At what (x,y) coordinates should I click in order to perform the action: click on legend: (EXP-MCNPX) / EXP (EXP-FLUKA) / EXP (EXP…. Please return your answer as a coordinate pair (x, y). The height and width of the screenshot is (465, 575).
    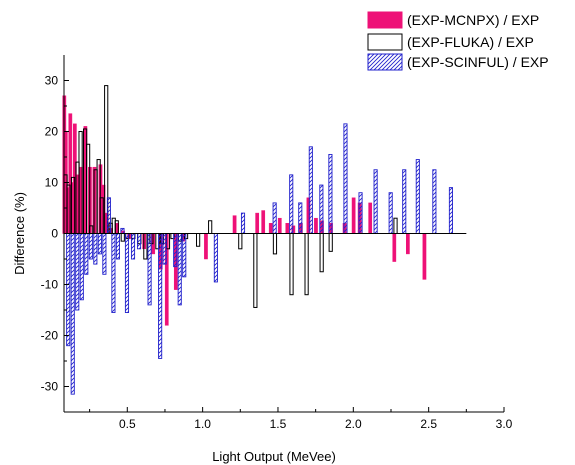
    Looking at the image, I should click on (458, 41).